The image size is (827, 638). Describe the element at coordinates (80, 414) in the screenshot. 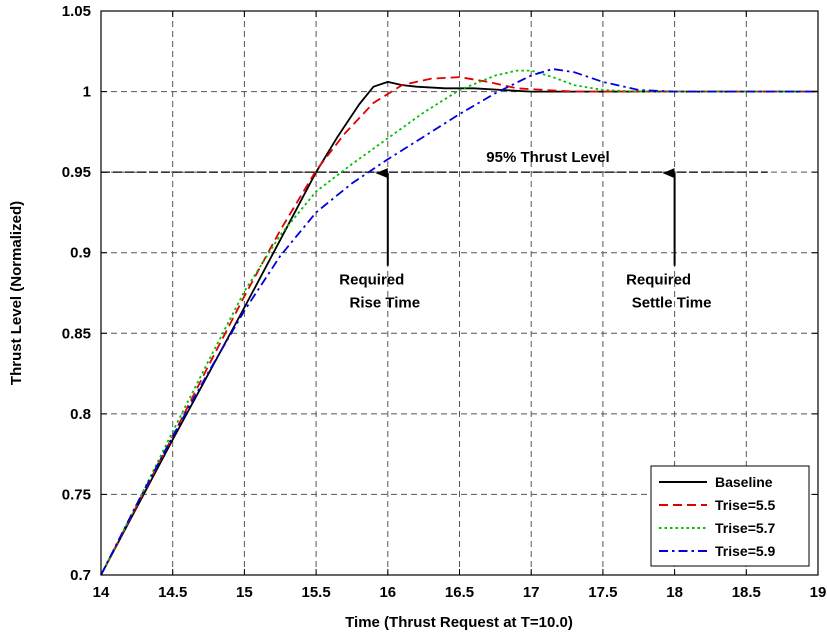

I see `y-tick-label: 0.8` at that location.